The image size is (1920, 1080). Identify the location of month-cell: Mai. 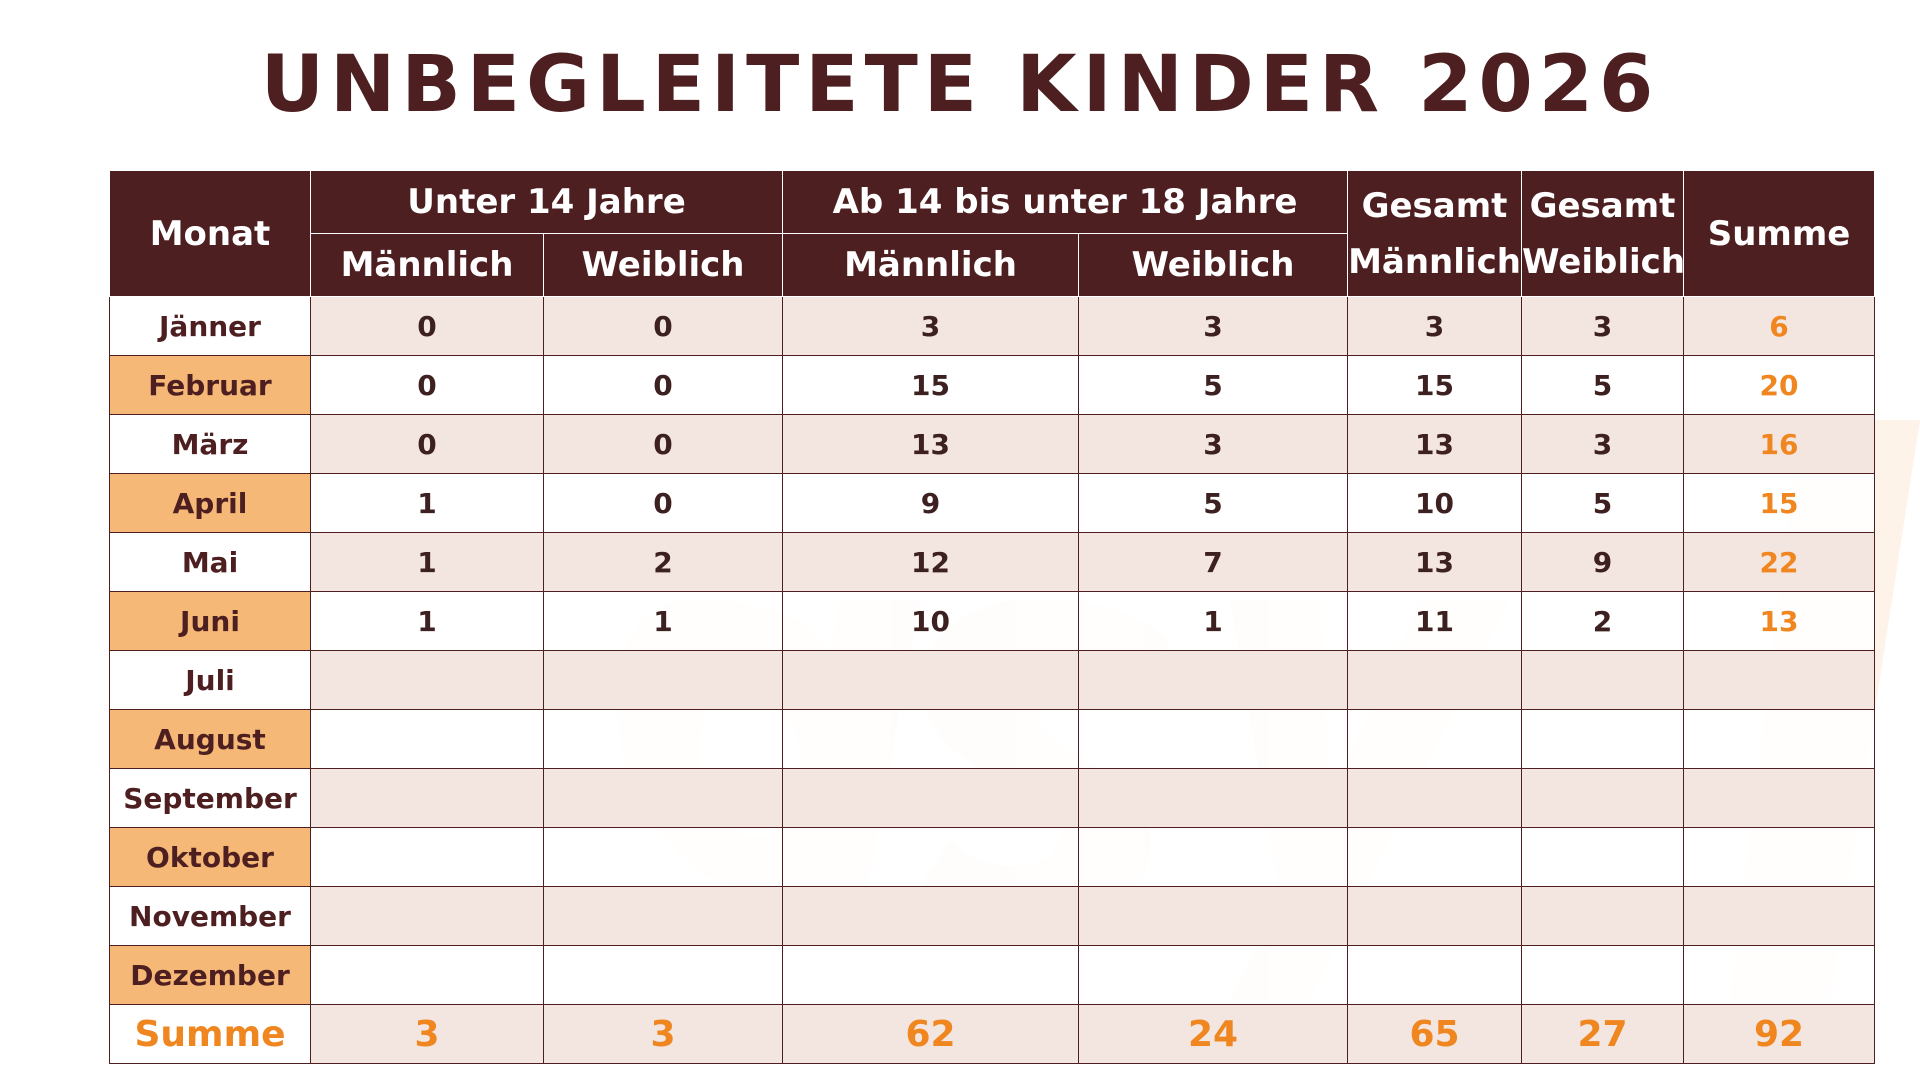
(210, 562).